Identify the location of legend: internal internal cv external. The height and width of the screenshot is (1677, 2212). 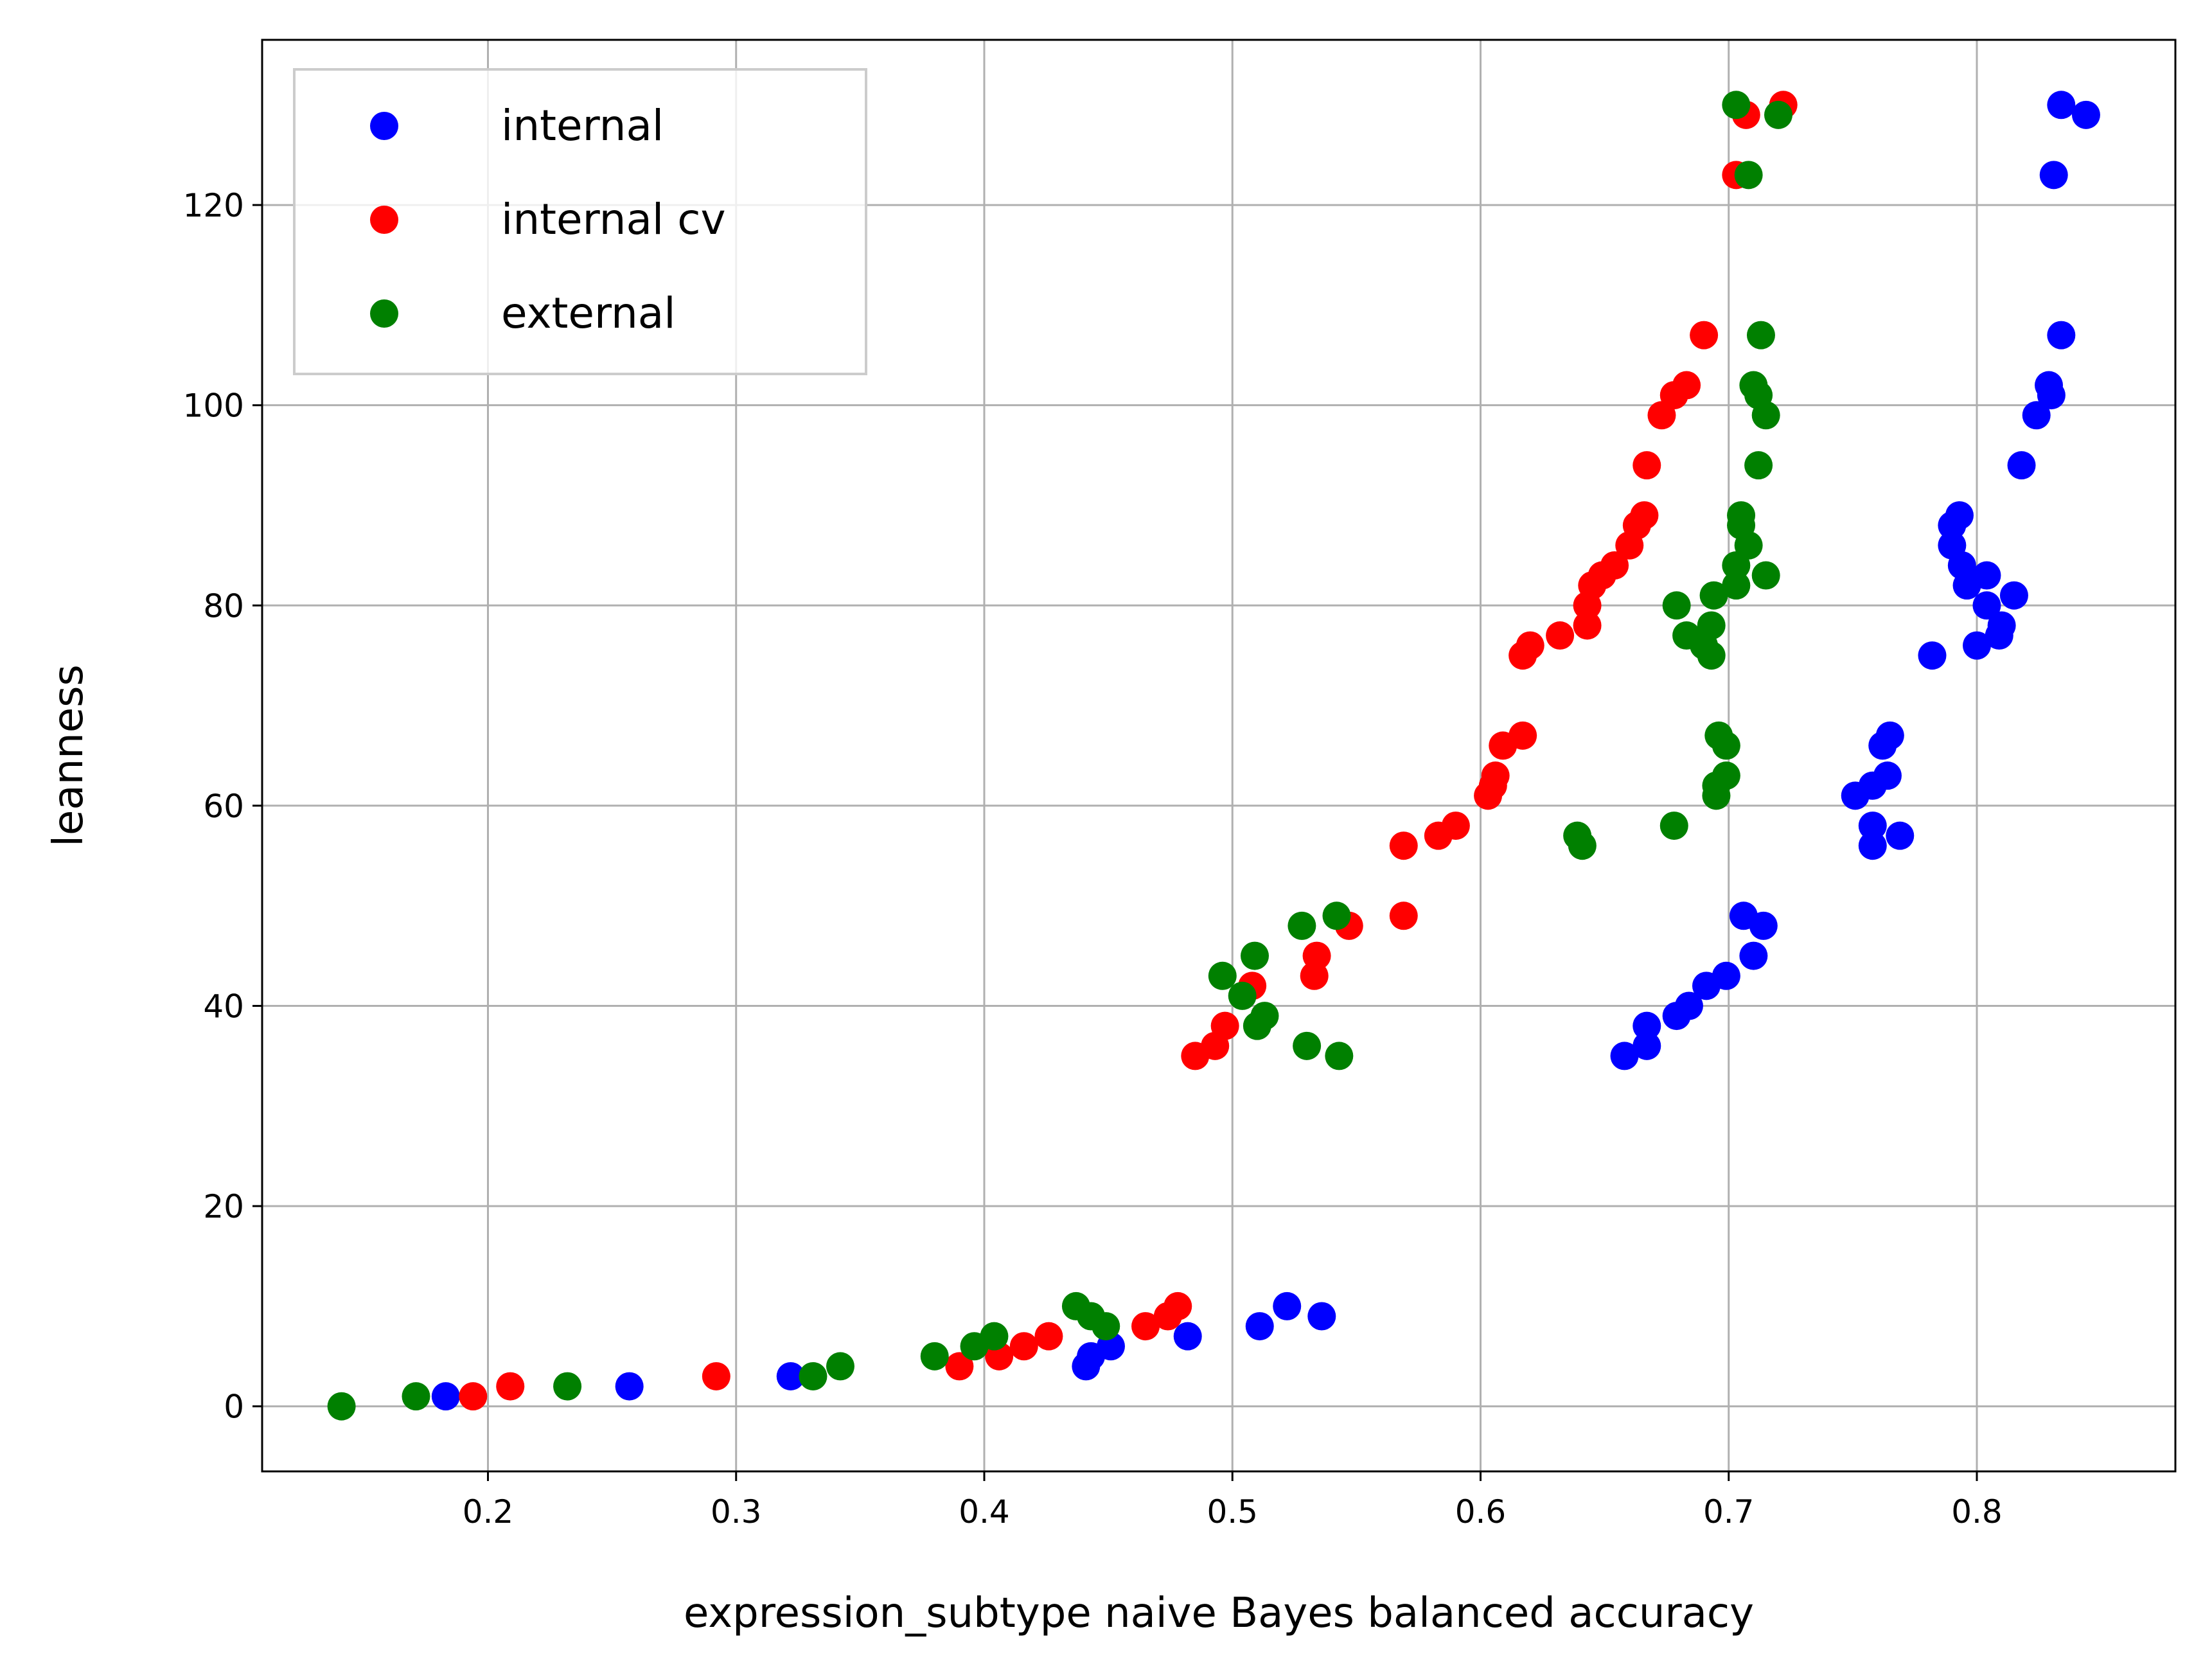
(580, 221).